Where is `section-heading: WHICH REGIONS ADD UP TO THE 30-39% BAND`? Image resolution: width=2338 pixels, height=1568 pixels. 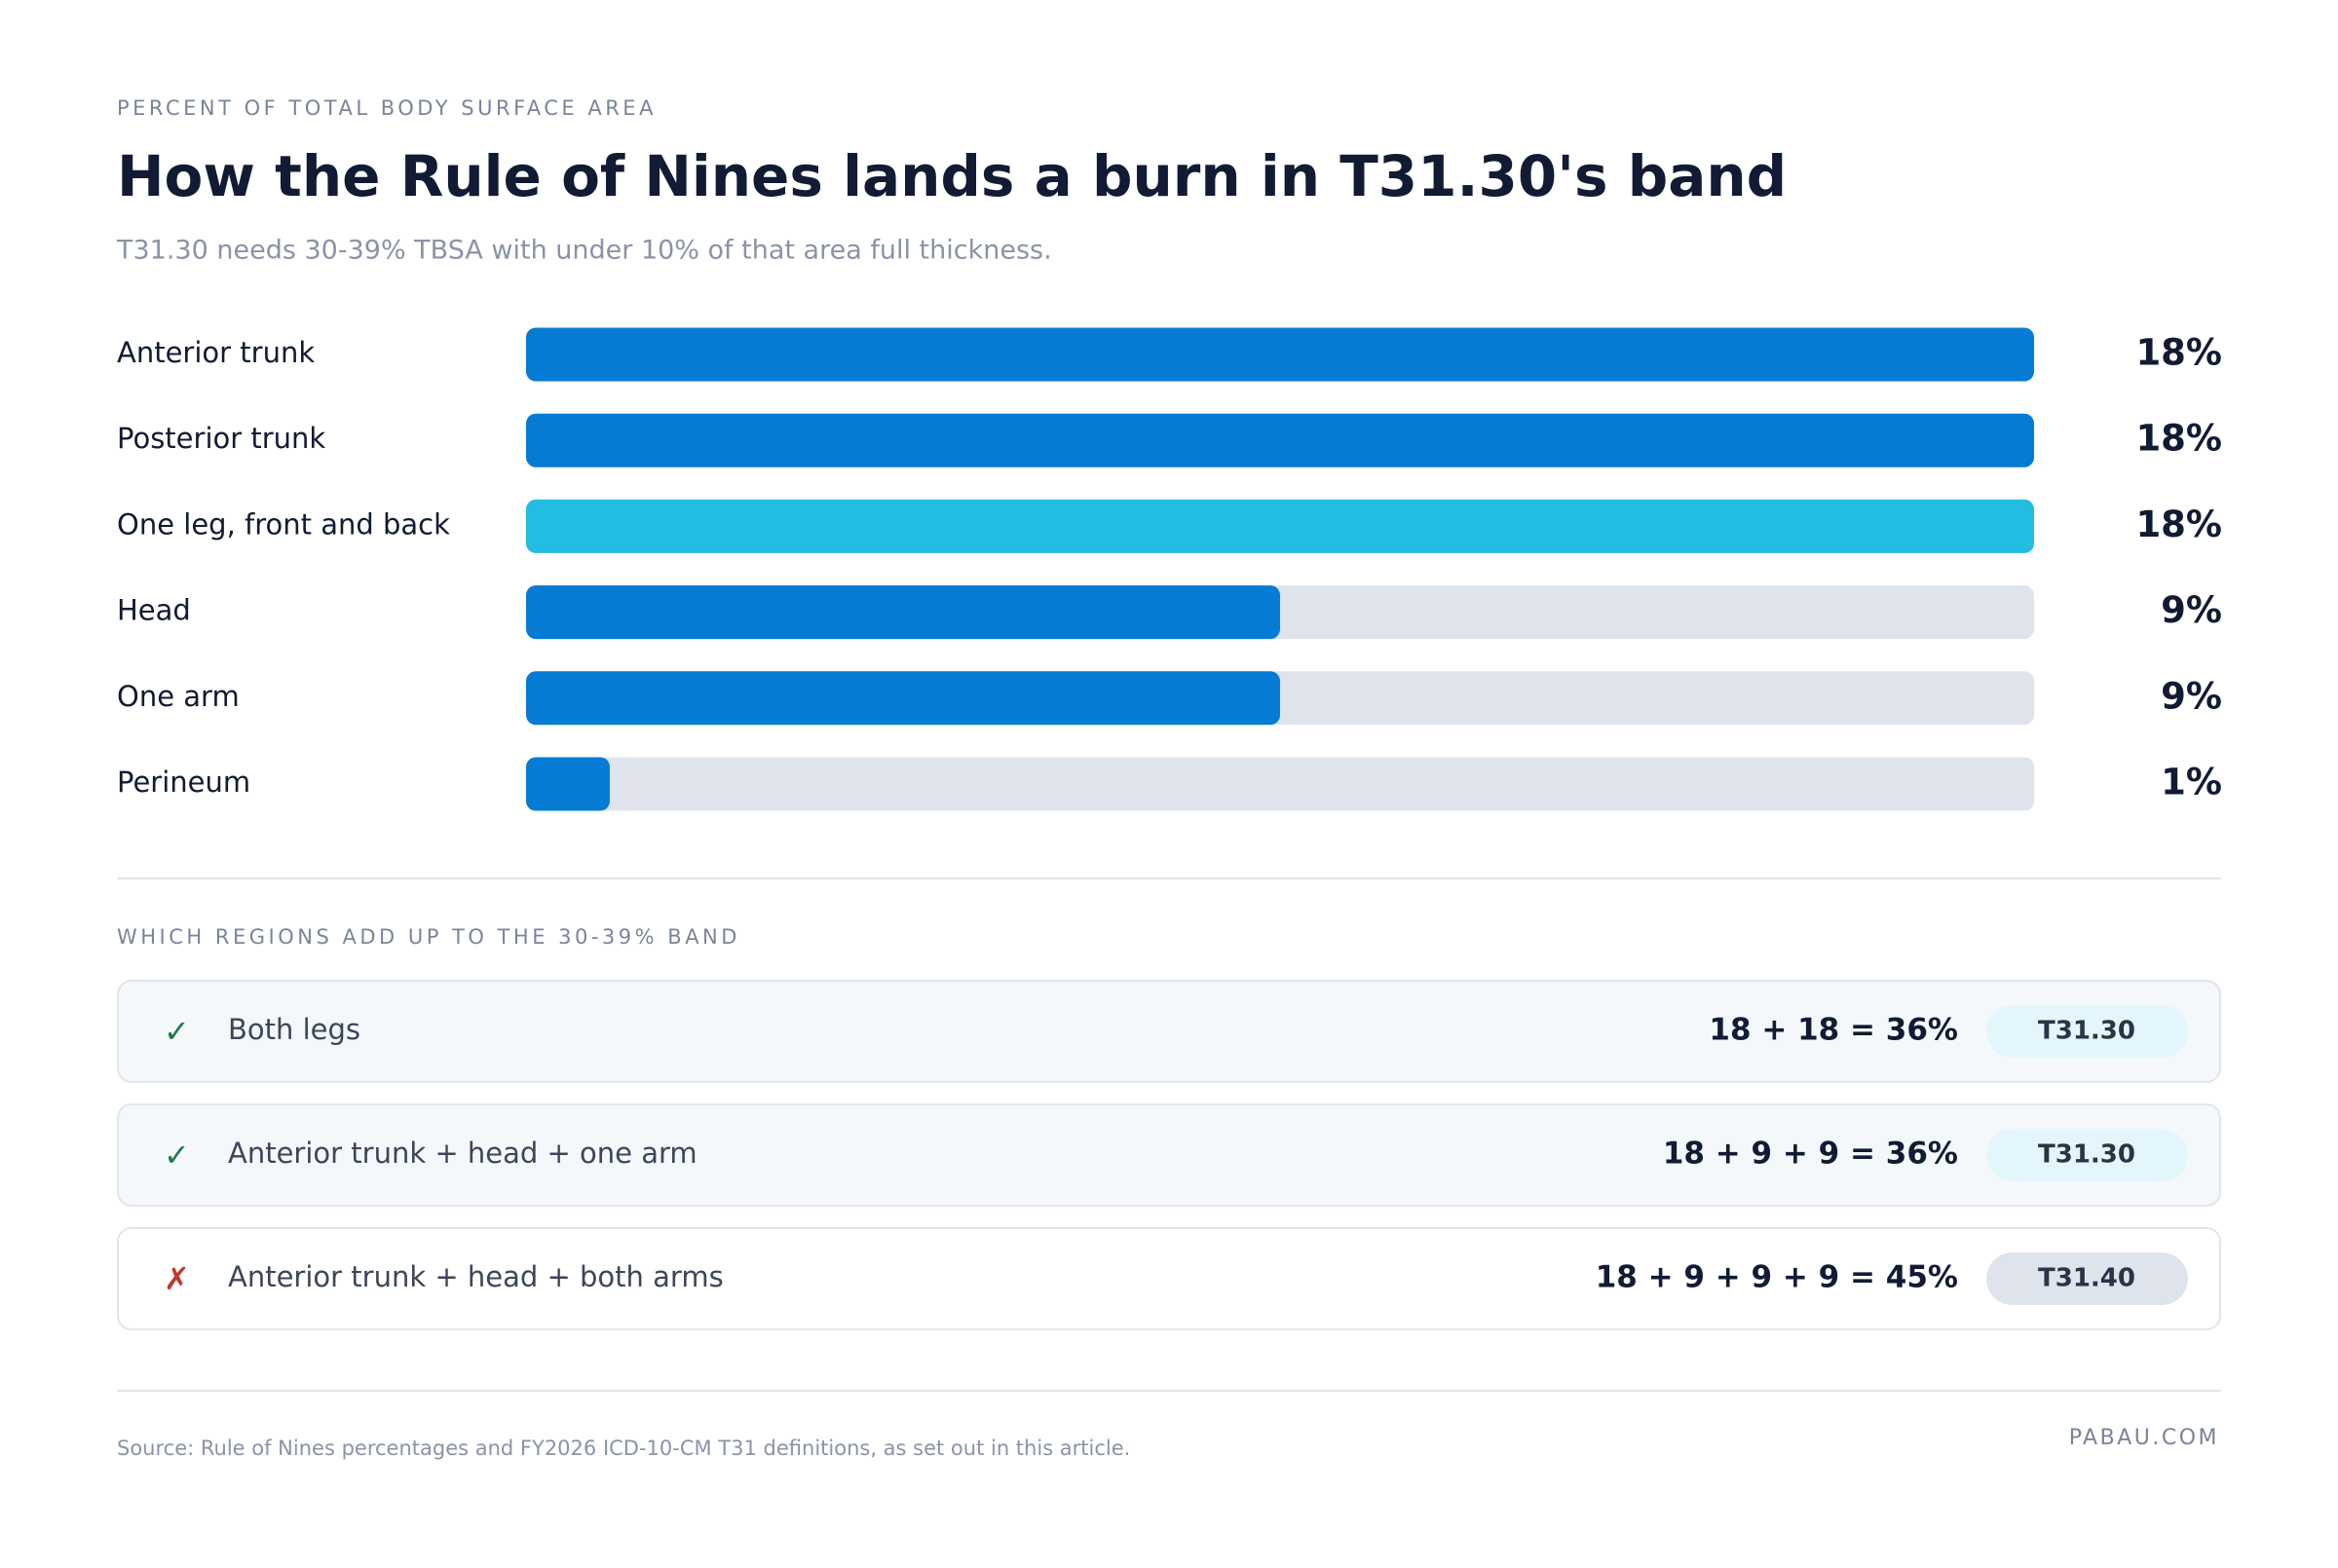 section-heading: WHICH REGIONS ADD UP TO THE 30-39% BAND is located at coordinates (428, 937).